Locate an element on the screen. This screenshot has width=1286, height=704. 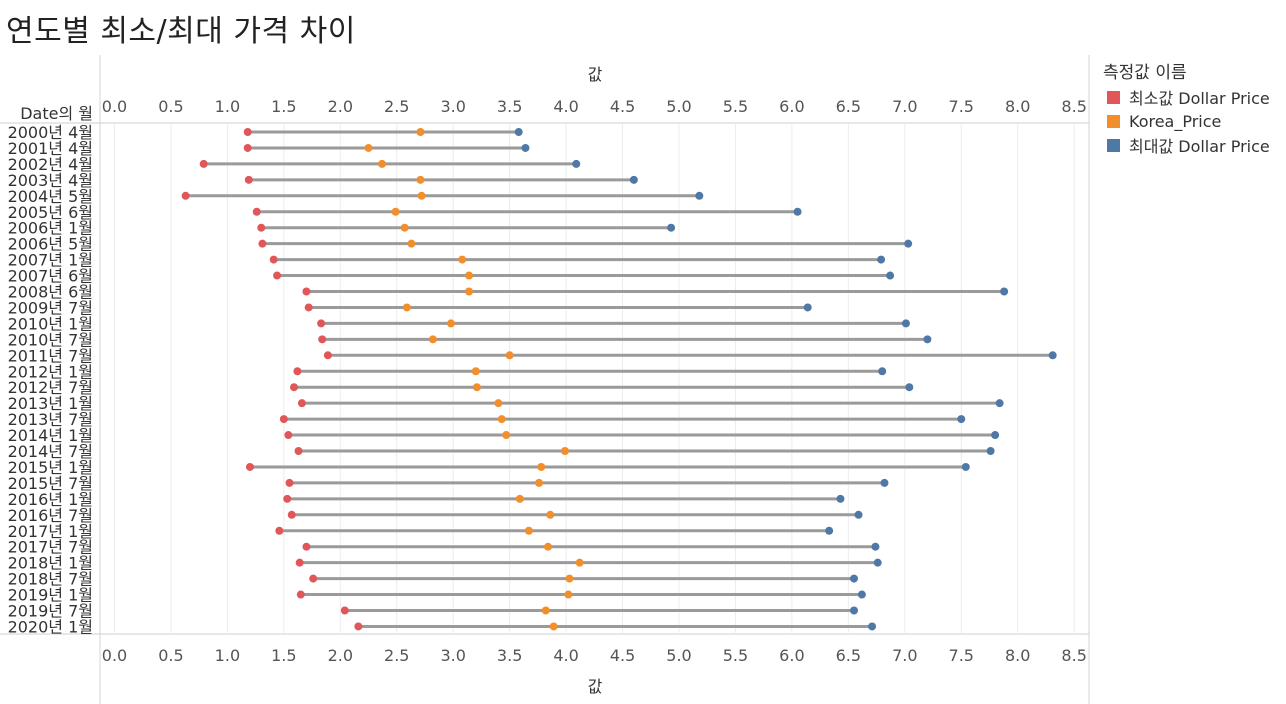
row-label: 2013년 7월 is located at coordinates (50, 419).